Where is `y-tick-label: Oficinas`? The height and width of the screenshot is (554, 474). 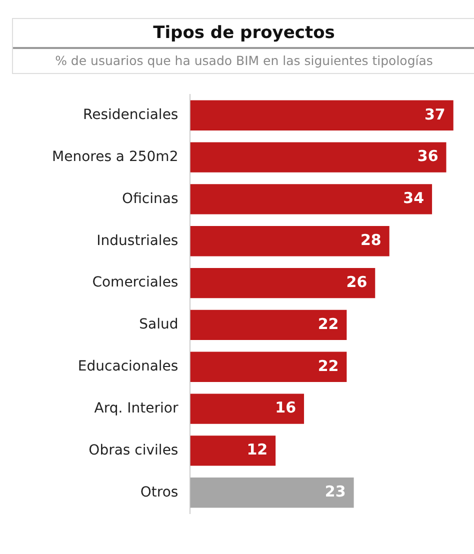 y-tick-label: Oficinas is located at coordinates (150, 198).